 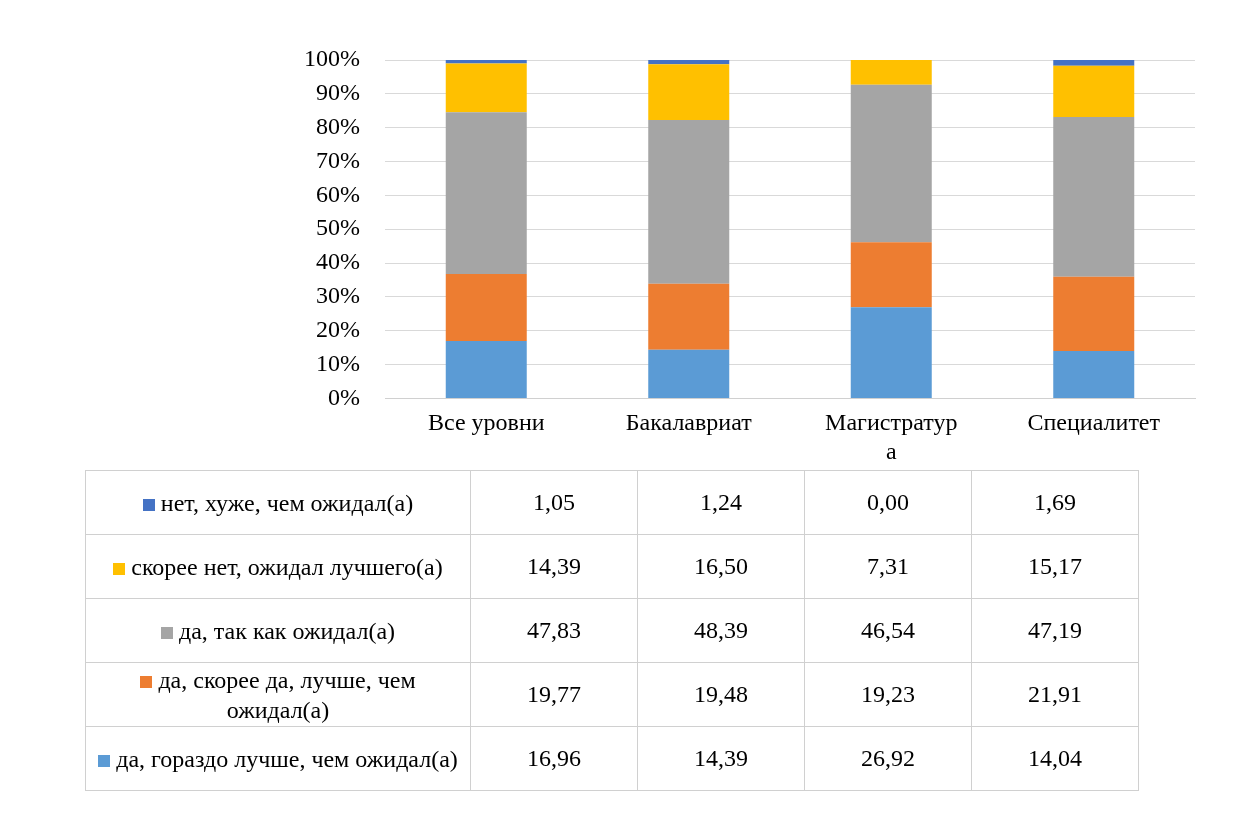 I want to click on x-tick-label: Бакалавриат, so click(x=689, y=422).